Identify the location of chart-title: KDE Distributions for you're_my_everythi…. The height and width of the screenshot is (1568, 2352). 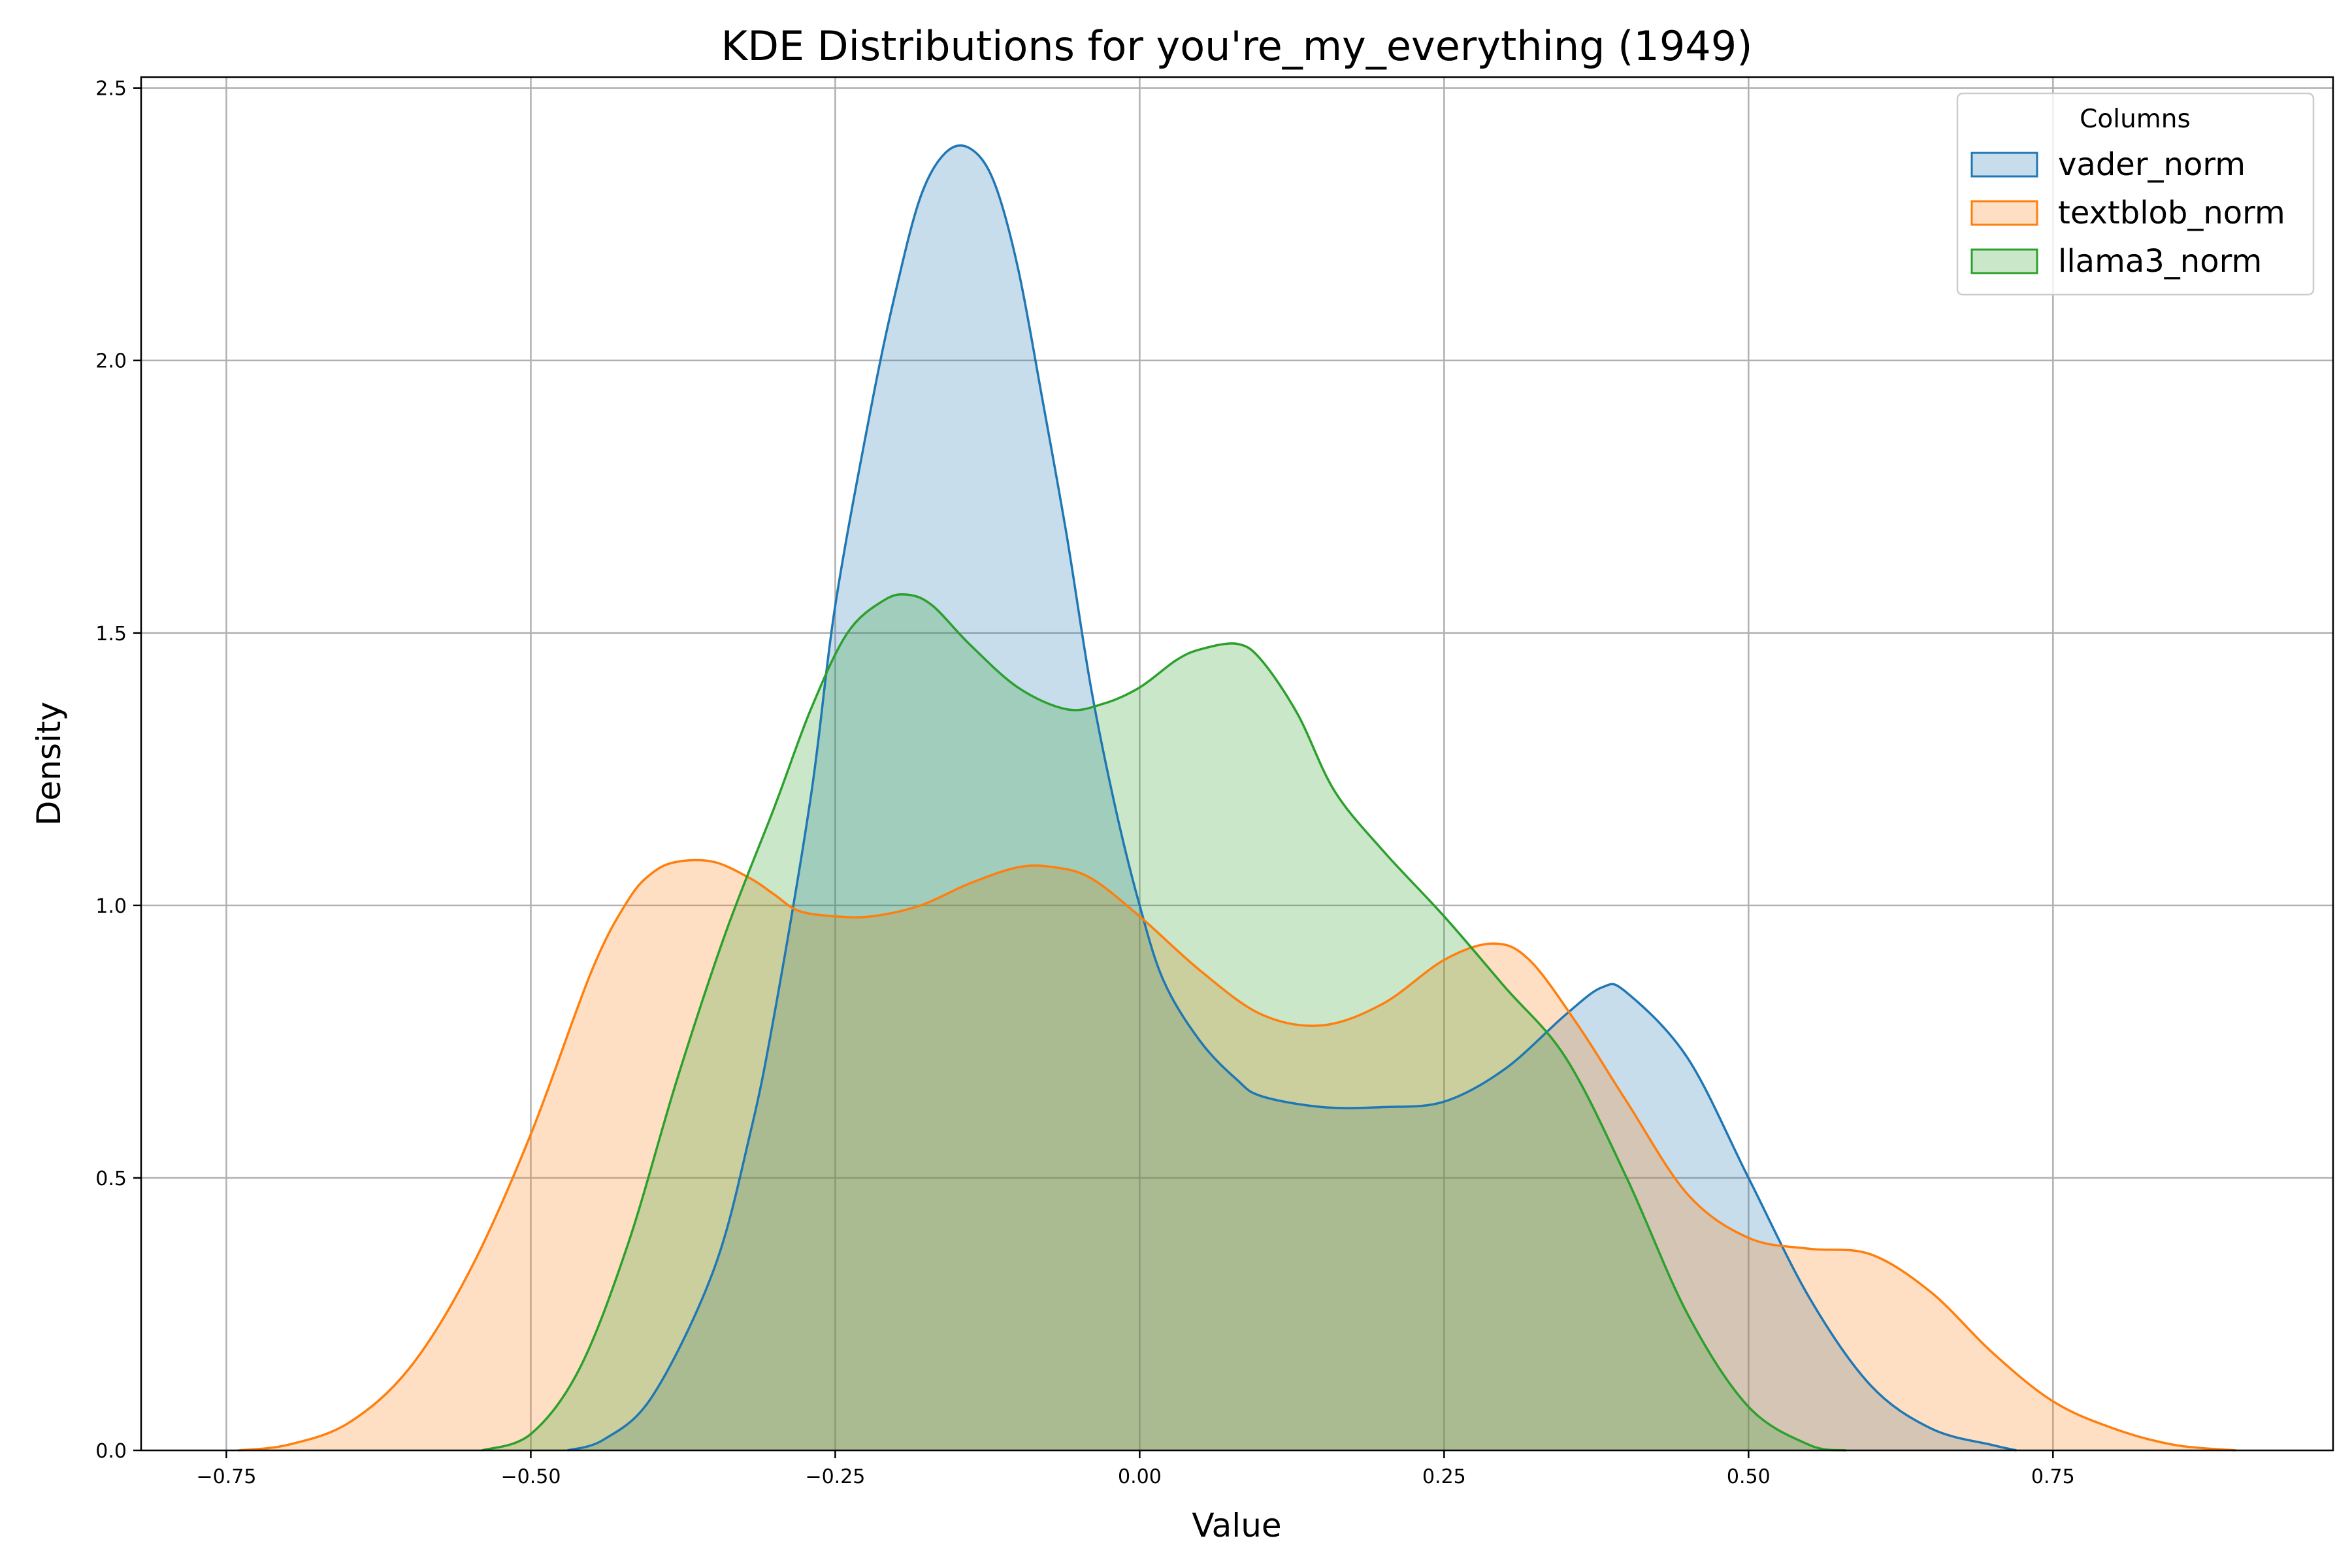
(1237, 46).